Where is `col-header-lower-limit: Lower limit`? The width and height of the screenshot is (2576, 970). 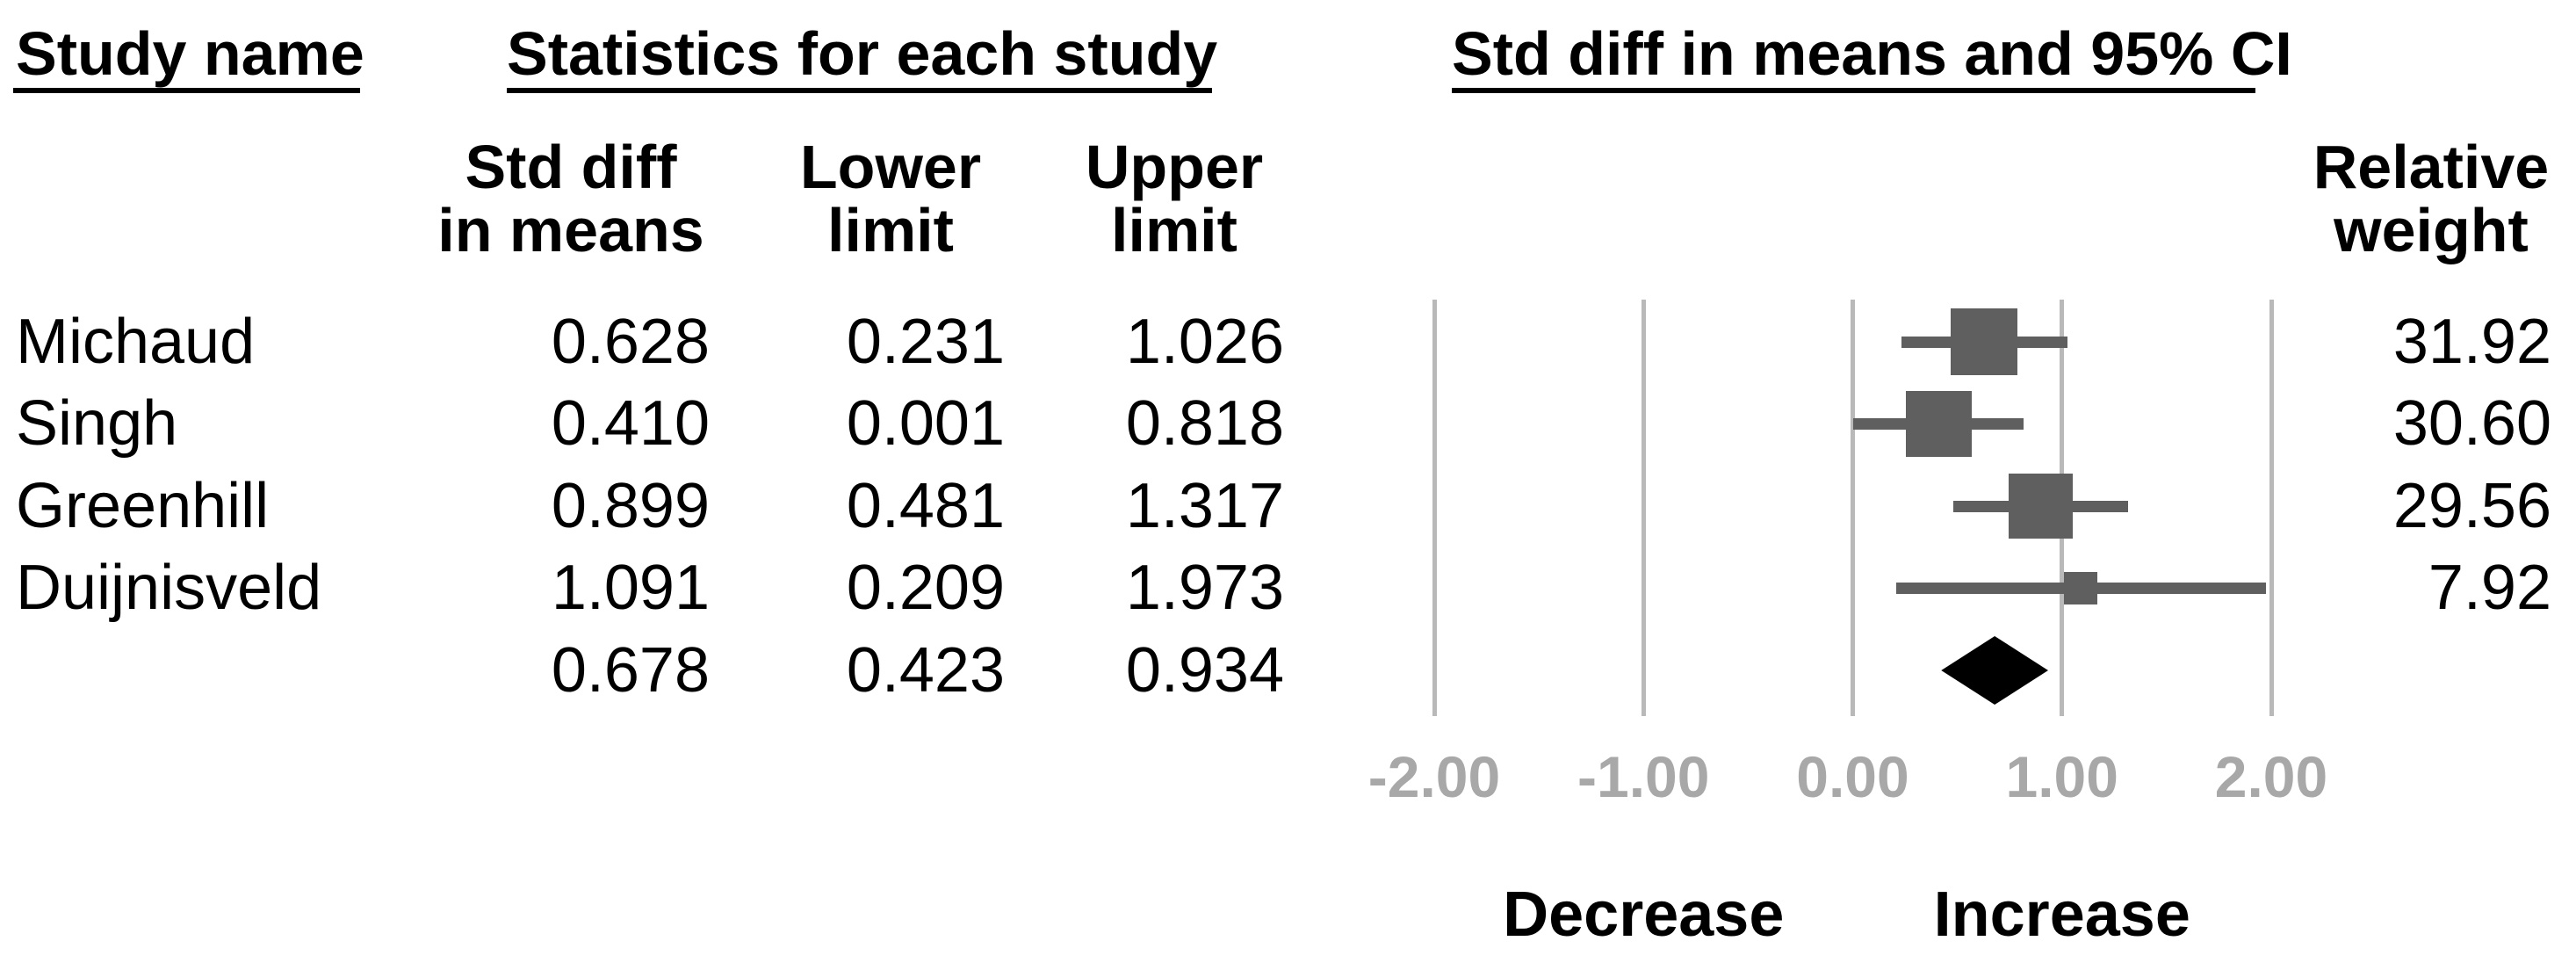 col-header-lower-limit: Lower limit is located at coordinates (890, 198).